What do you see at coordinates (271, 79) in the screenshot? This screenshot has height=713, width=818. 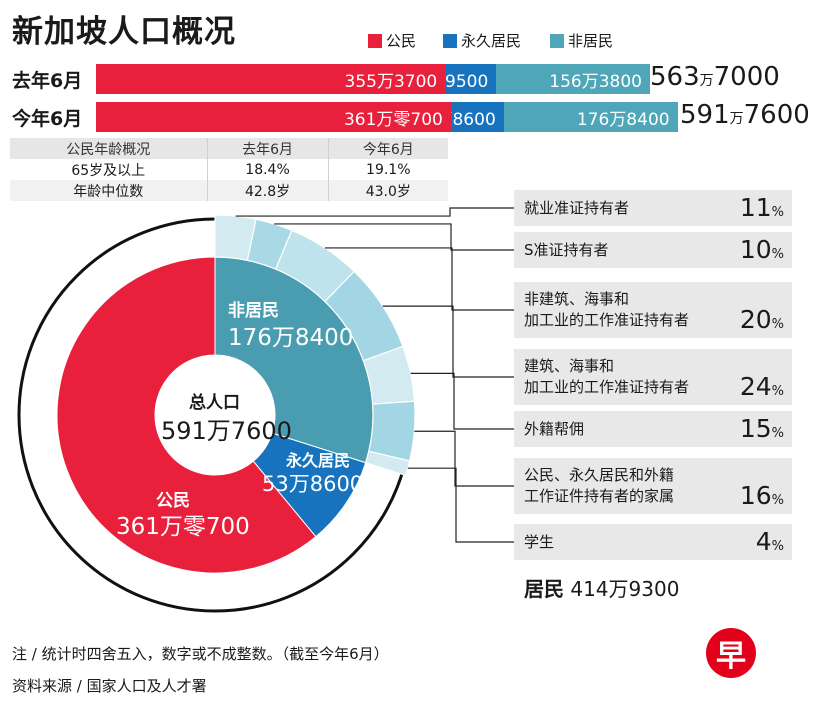 I see `bar-segment: 355万3700` at bounding box center [271, 79].